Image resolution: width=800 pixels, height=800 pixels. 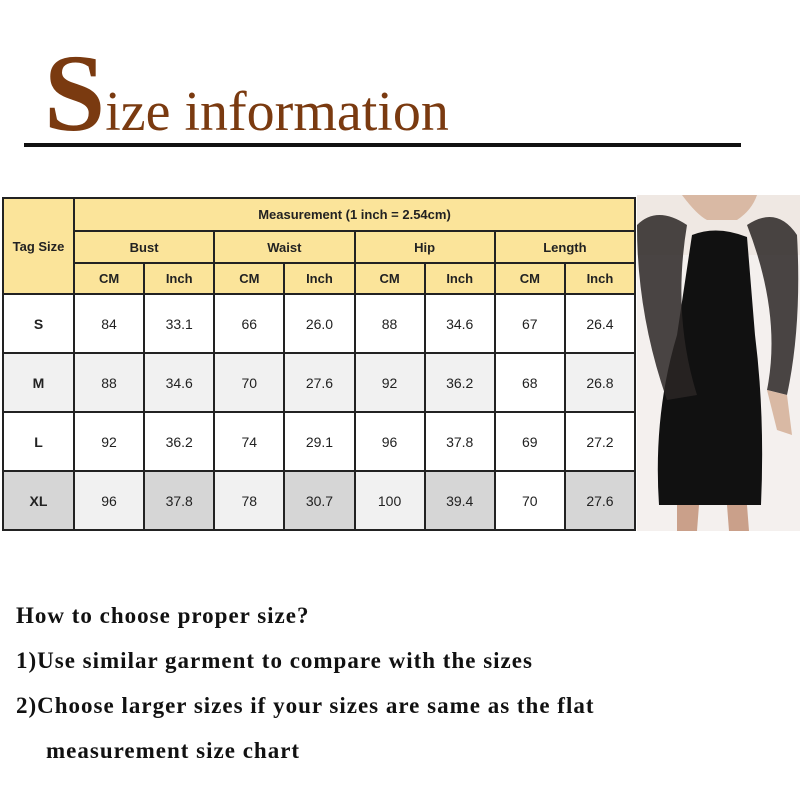 I want to click on value-cell: 84, so click(x=109, y=323).